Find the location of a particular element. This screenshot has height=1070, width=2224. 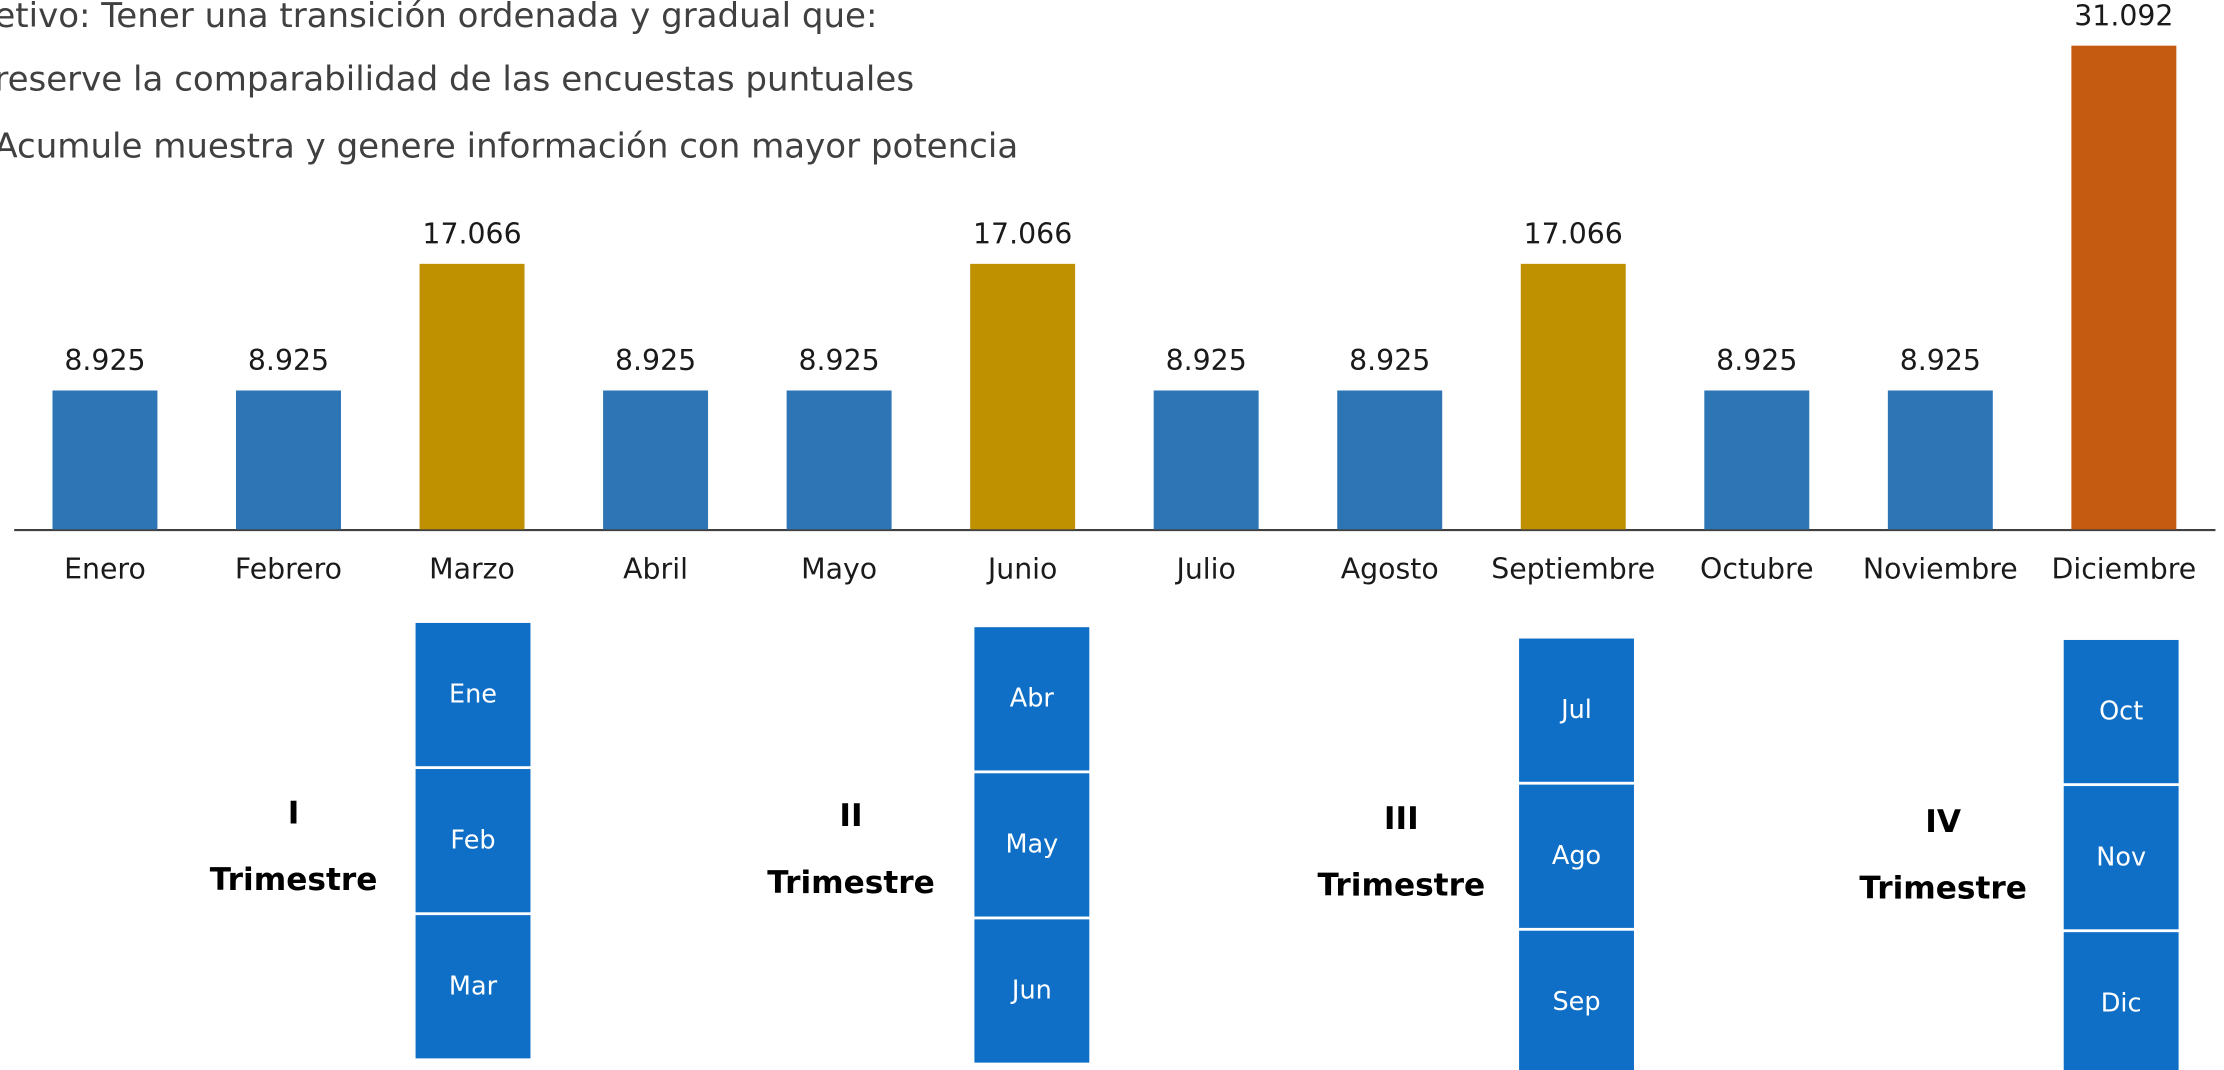

x-tick-label: Enero is located at coordinates (105, 568).